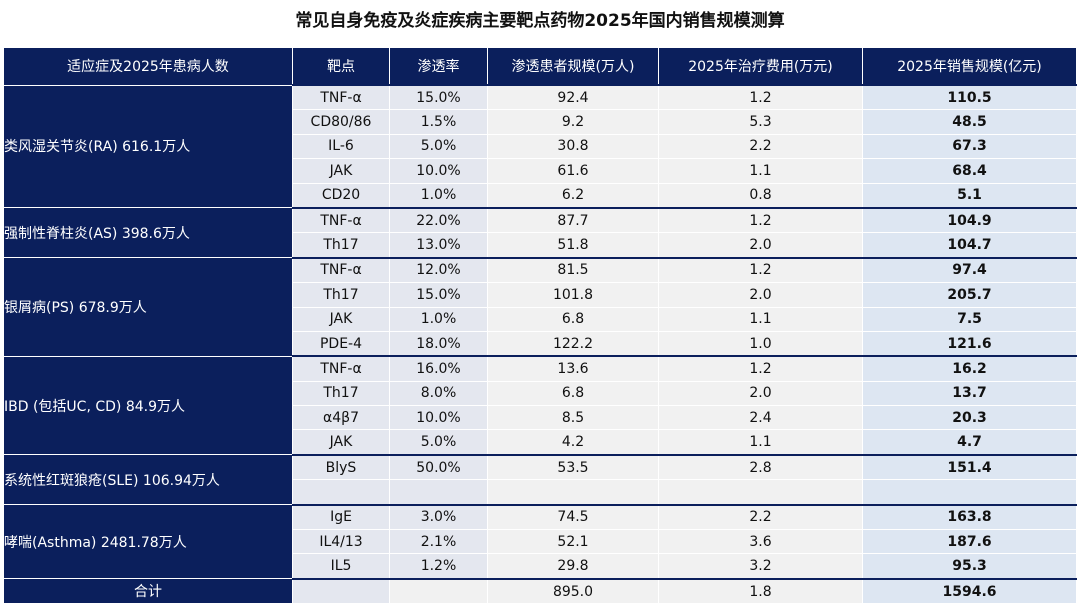 Image resolution: width=1080 pixels, height=604 pixels. What do you see at coordinates (438, 122) in the screenshot?
I see `penetration: 1.5%` at bounding box center [438, 122].